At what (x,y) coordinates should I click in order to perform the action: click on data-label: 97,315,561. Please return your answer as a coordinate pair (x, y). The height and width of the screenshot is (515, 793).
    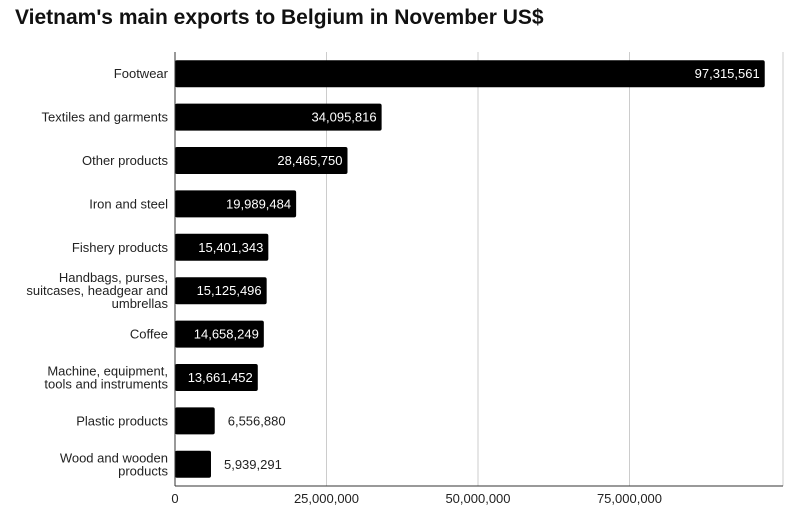
    Looking at the image, I should click on (727, 73).